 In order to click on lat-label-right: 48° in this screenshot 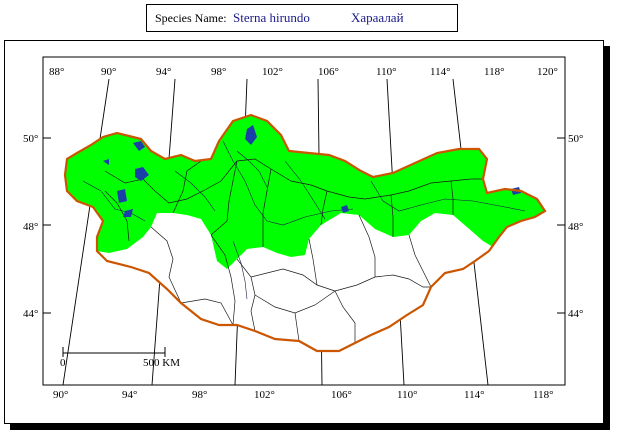, I will do `click(575, 227)`.